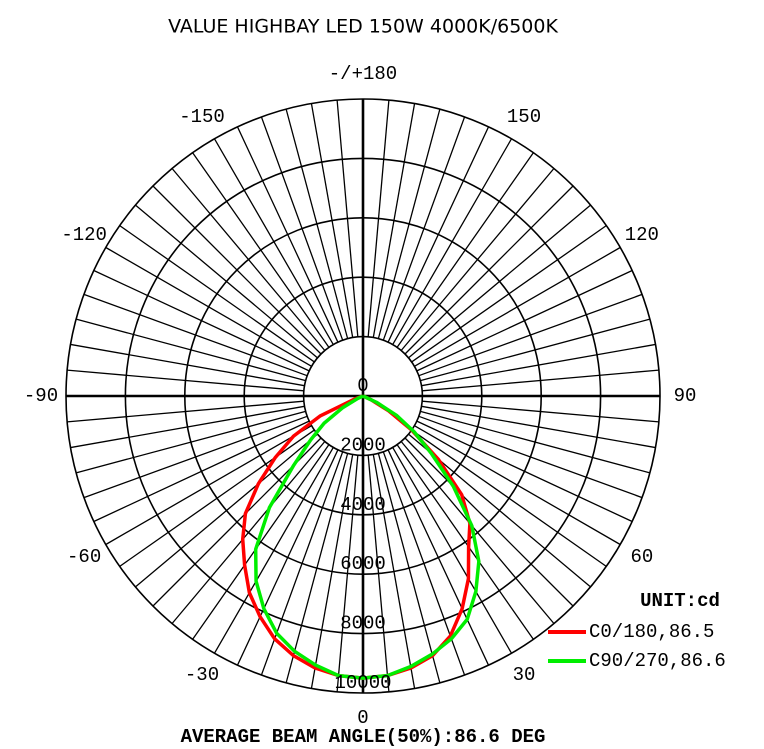 The width and height of the screenshot is (764, 749). I want to click on legend-label: C90/270,86.6, so click(657, 661).